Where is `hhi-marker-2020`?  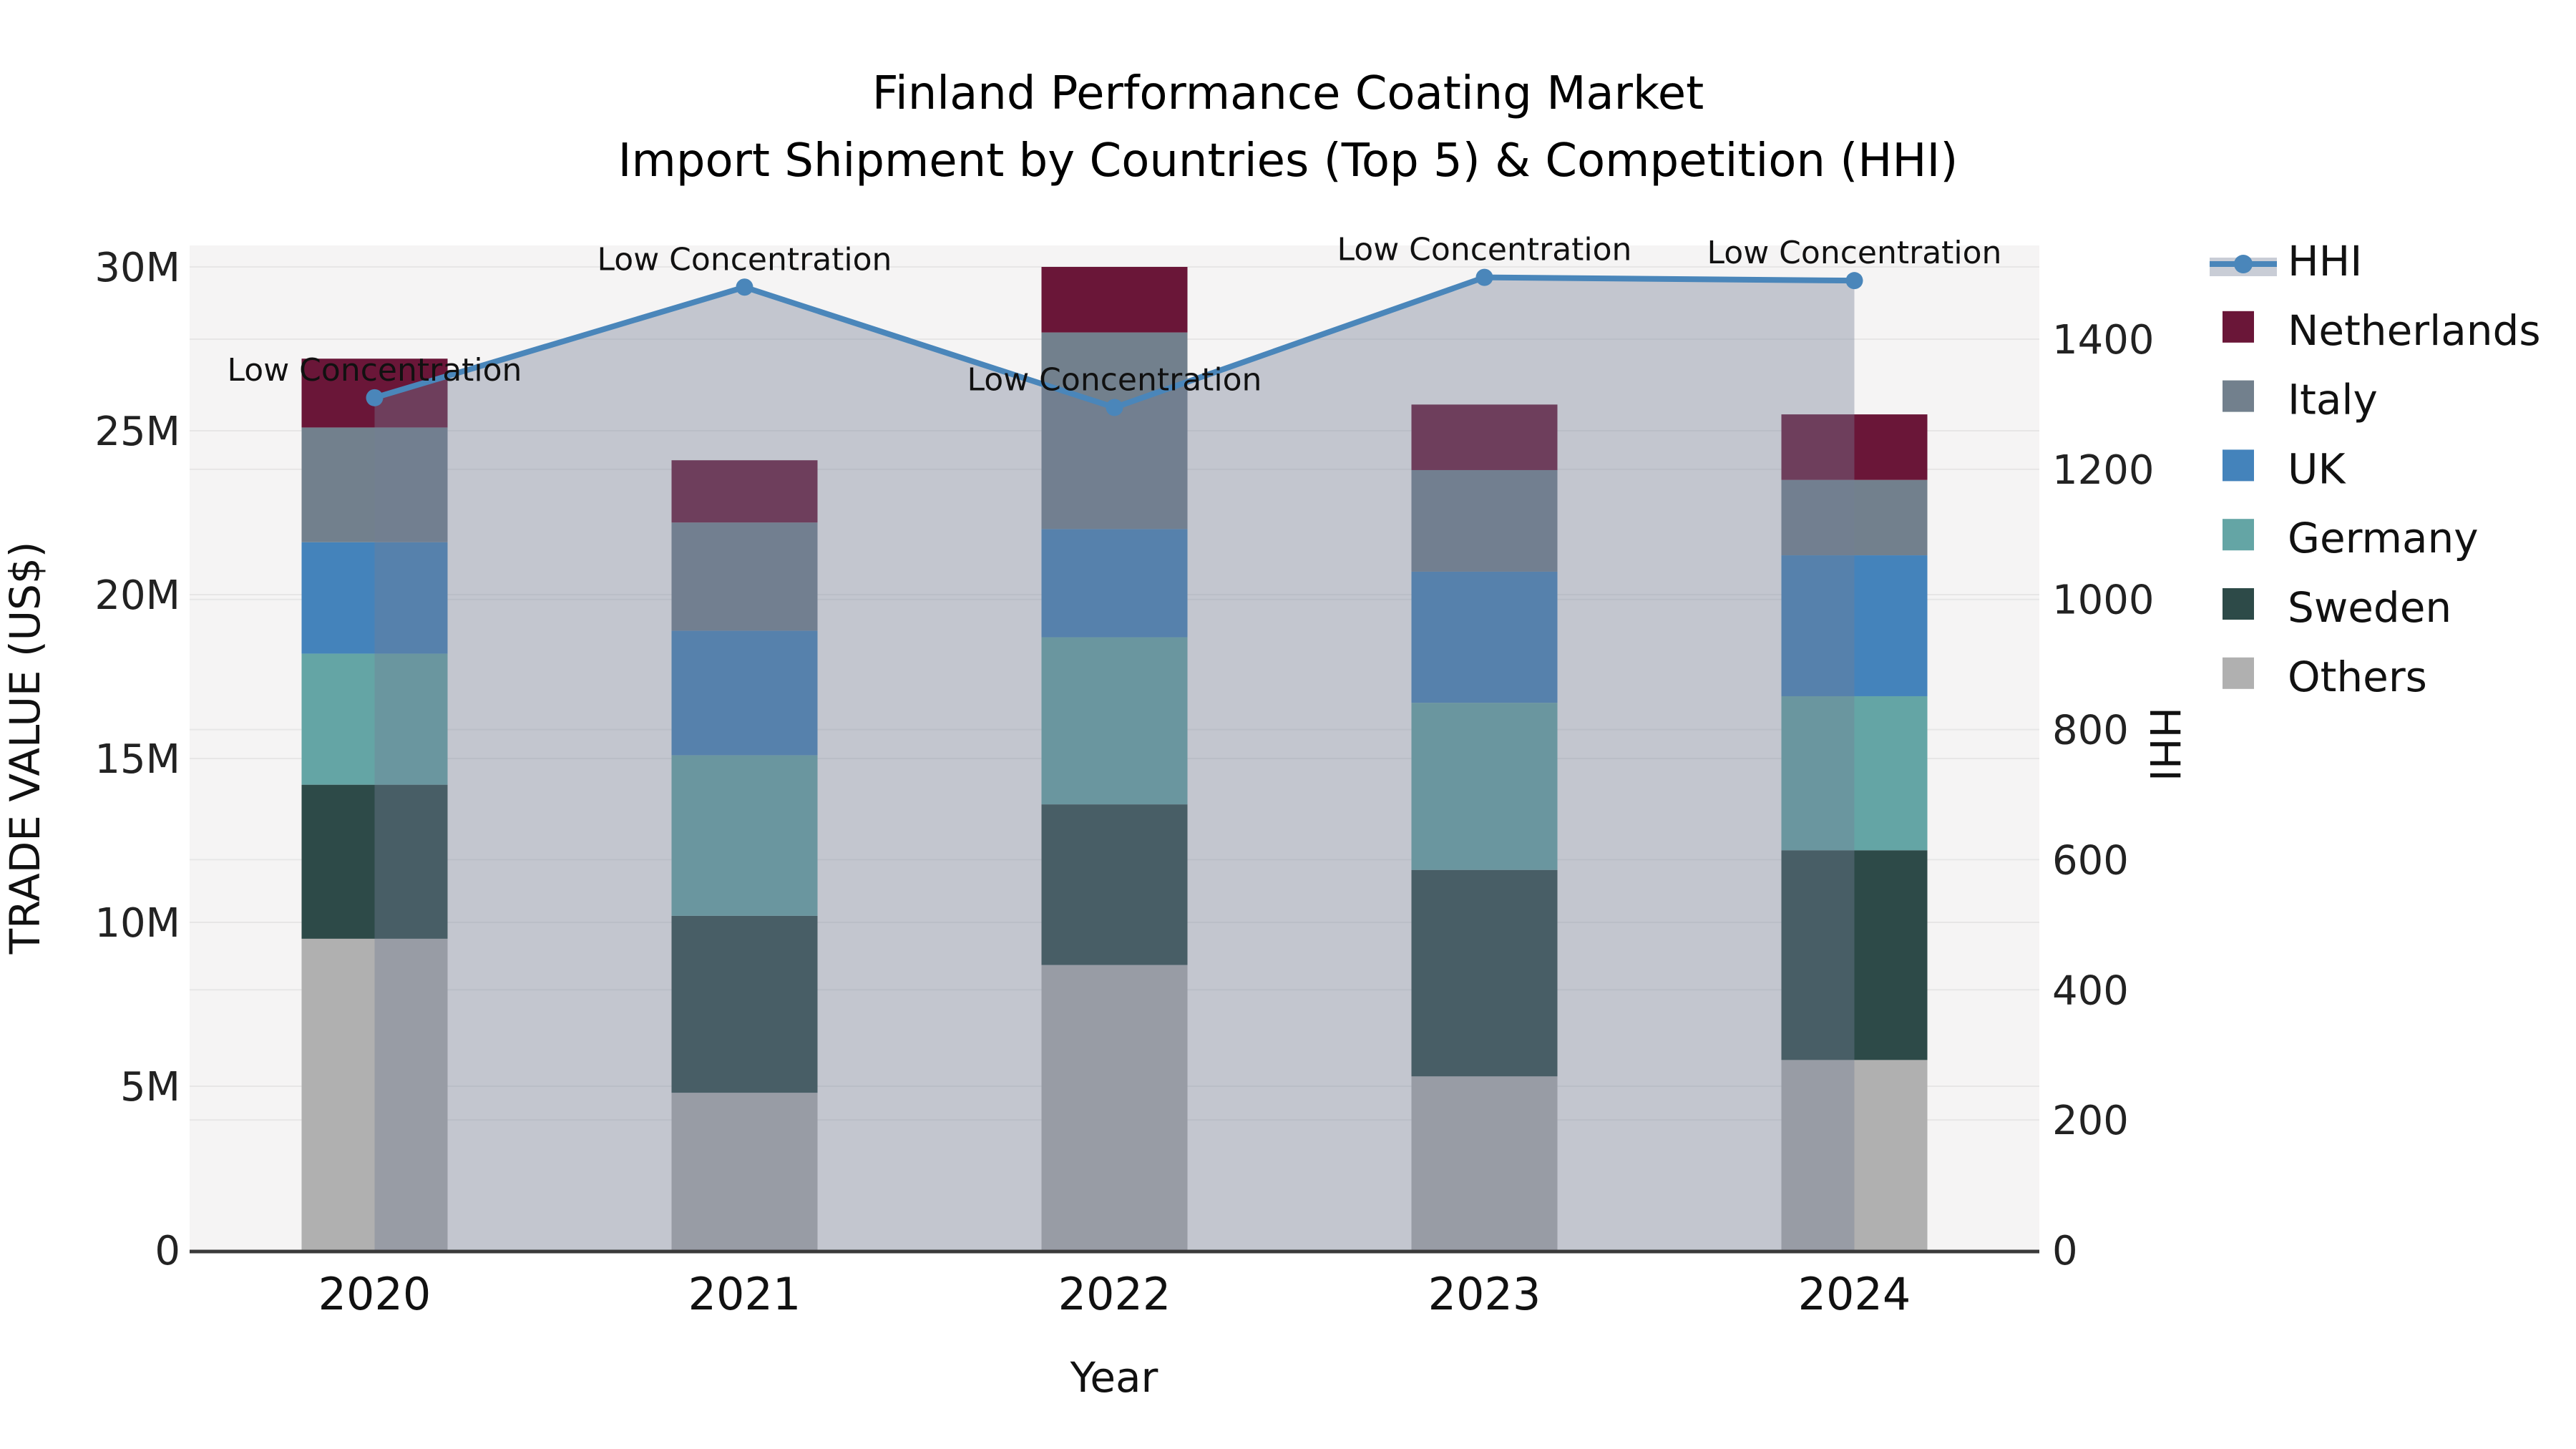 hhi-marker-2020 is located at coordinates (375, 397).